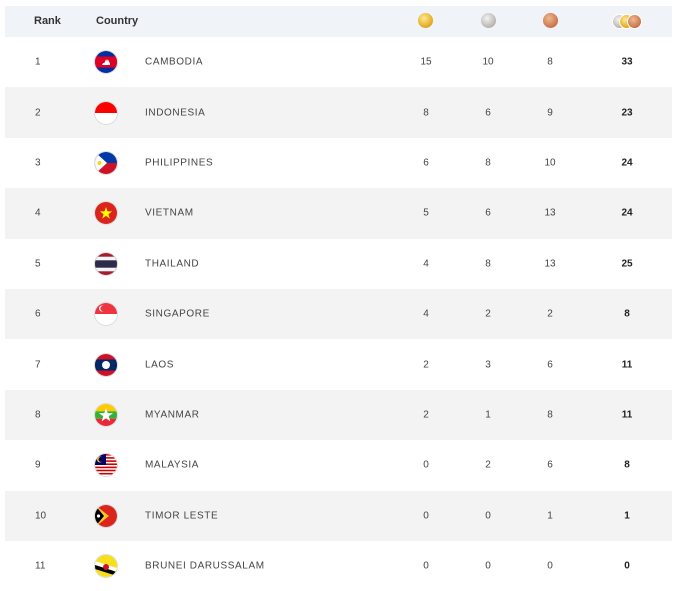 The image size is (680, 591). What do you see at coordinates (627, 62) in the screenshot?
I see `total-count: 33` at bounding box center [627, 62].